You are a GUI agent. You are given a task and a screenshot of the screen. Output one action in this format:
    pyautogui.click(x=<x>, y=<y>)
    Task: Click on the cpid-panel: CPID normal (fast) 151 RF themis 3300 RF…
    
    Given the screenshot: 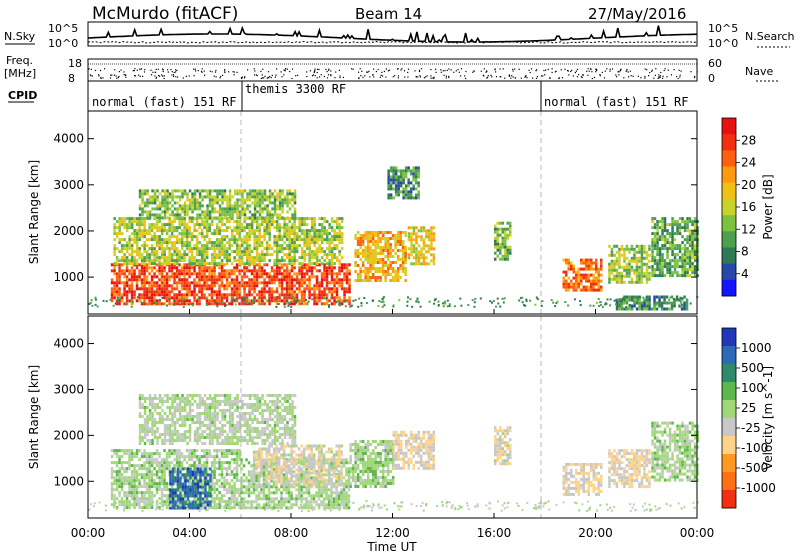 What is the action you would take?
    pyautogui.click(x=348, y=96)
    